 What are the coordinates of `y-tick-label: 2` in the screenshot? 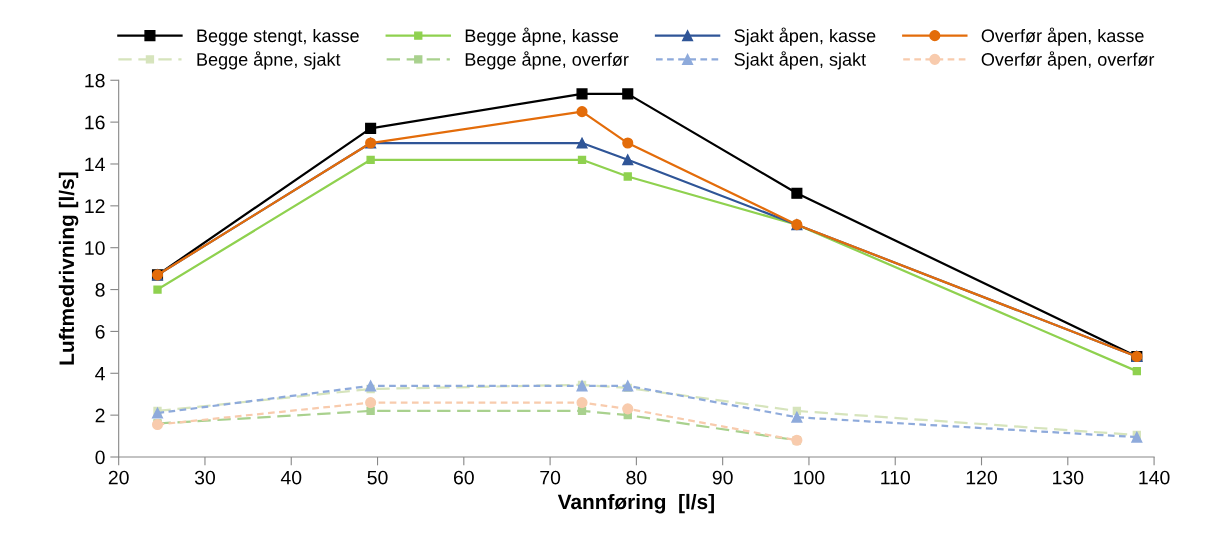 It's located at (100, 415).